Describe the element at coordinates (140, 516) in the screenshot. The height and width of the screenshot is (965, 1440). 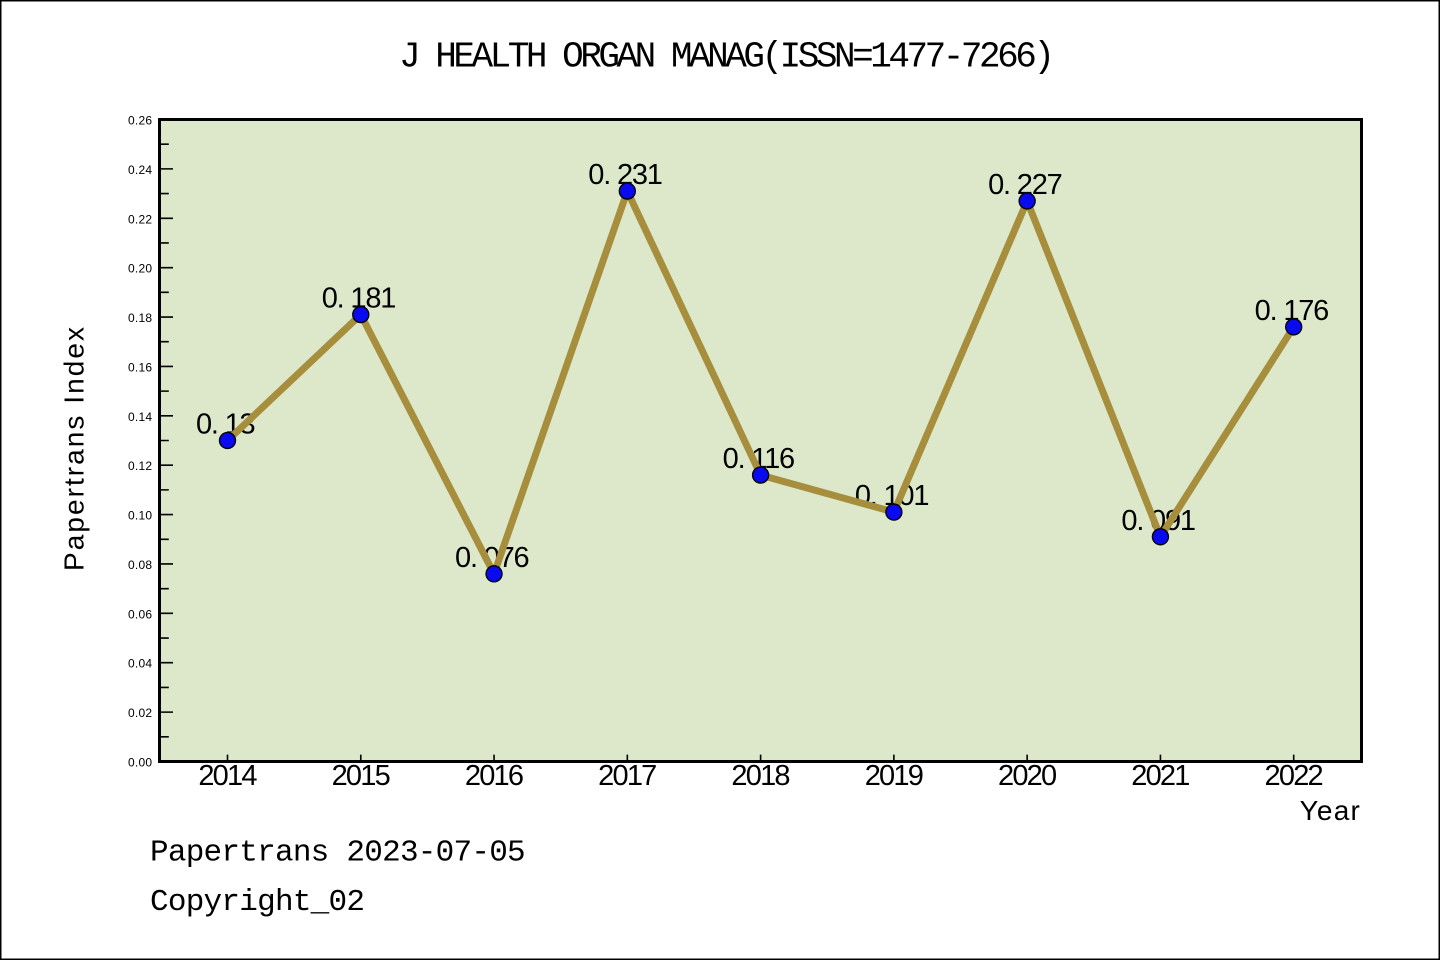
I see `svg-text: 0.10` at that location.